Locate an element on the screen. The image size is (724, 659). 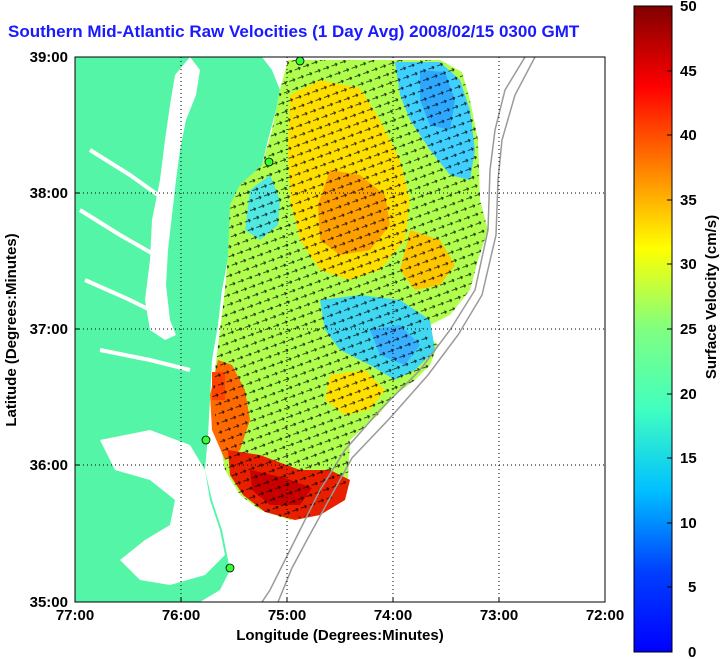
pamlico-sound is located at coordinates (162, 507).